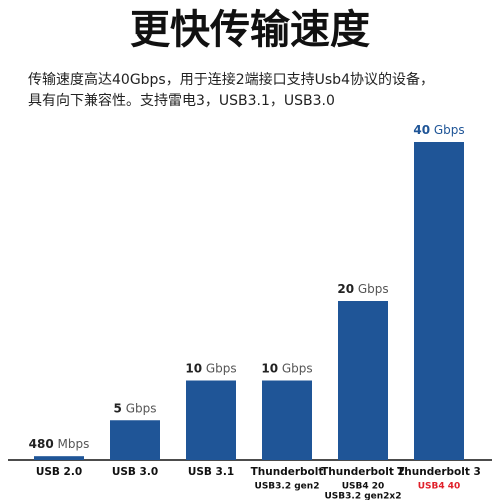 This screenshot has height=500, width=500. I want to click on value-label: 5 Gbps, so click(135, 408).